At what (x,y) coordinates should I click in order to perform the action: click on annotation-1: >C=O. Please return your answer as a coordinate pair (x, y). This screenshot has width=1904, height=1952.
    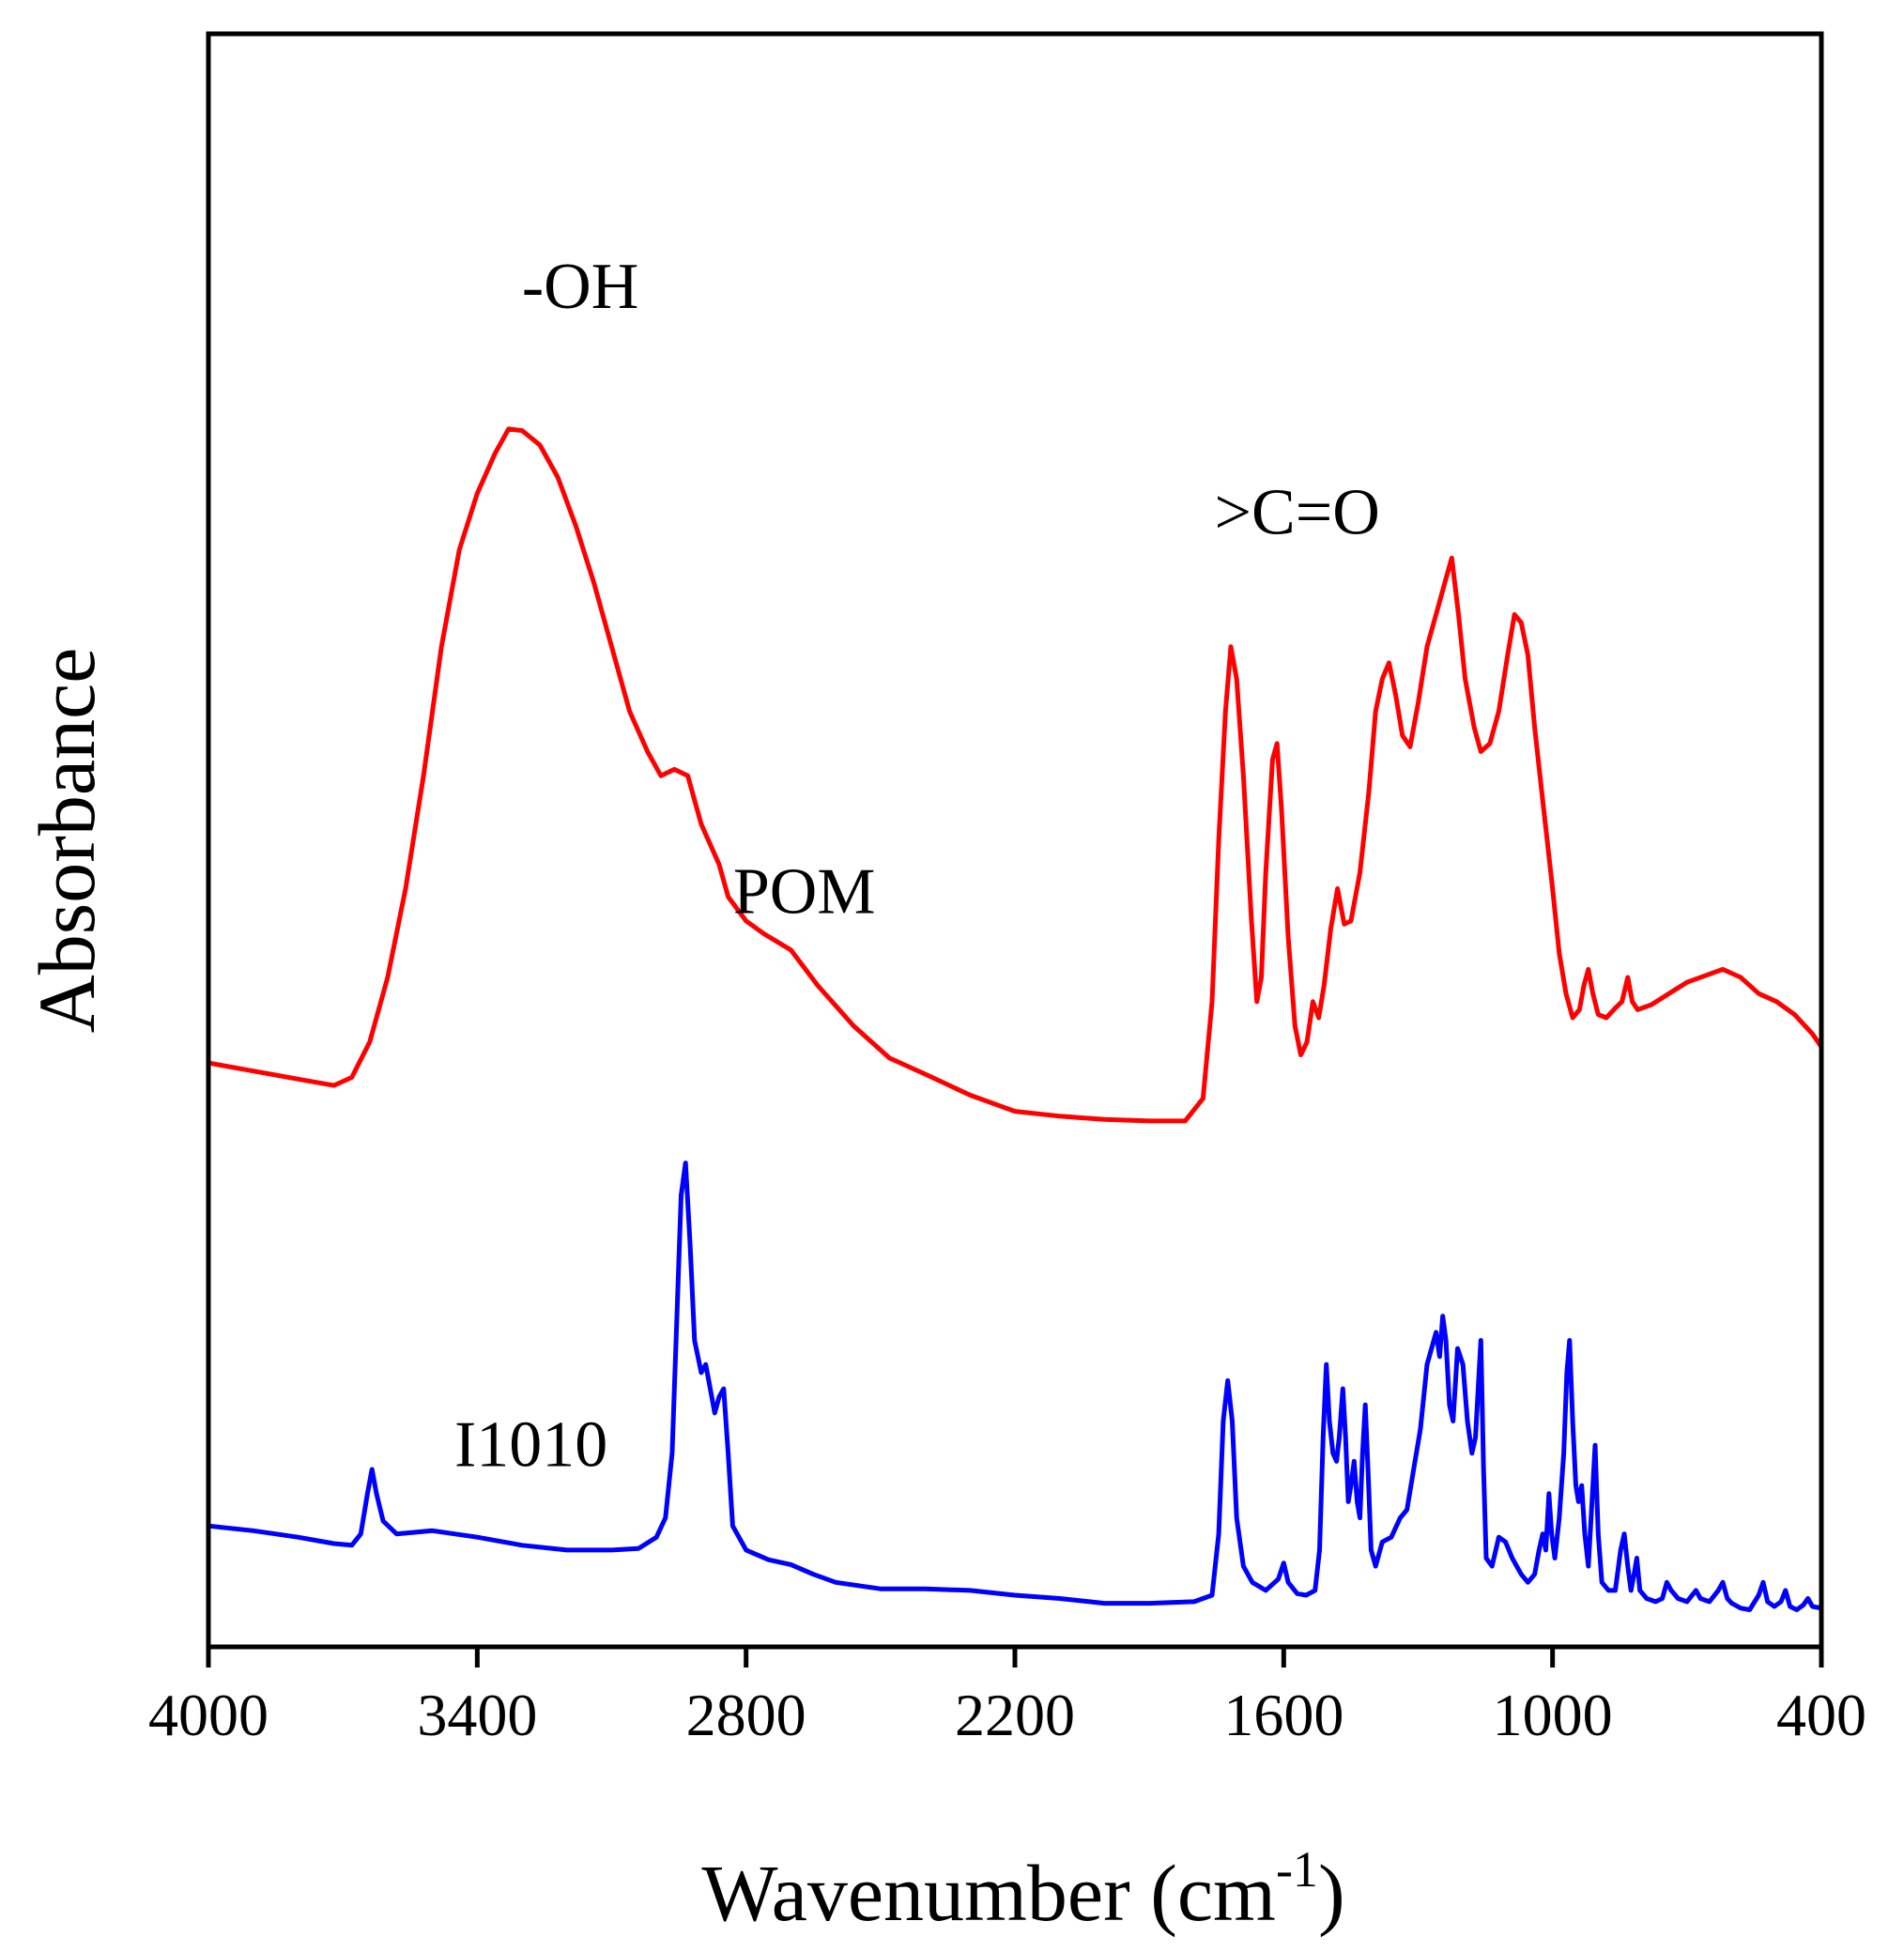
    Looking at the image, I should click on (1297, 513).